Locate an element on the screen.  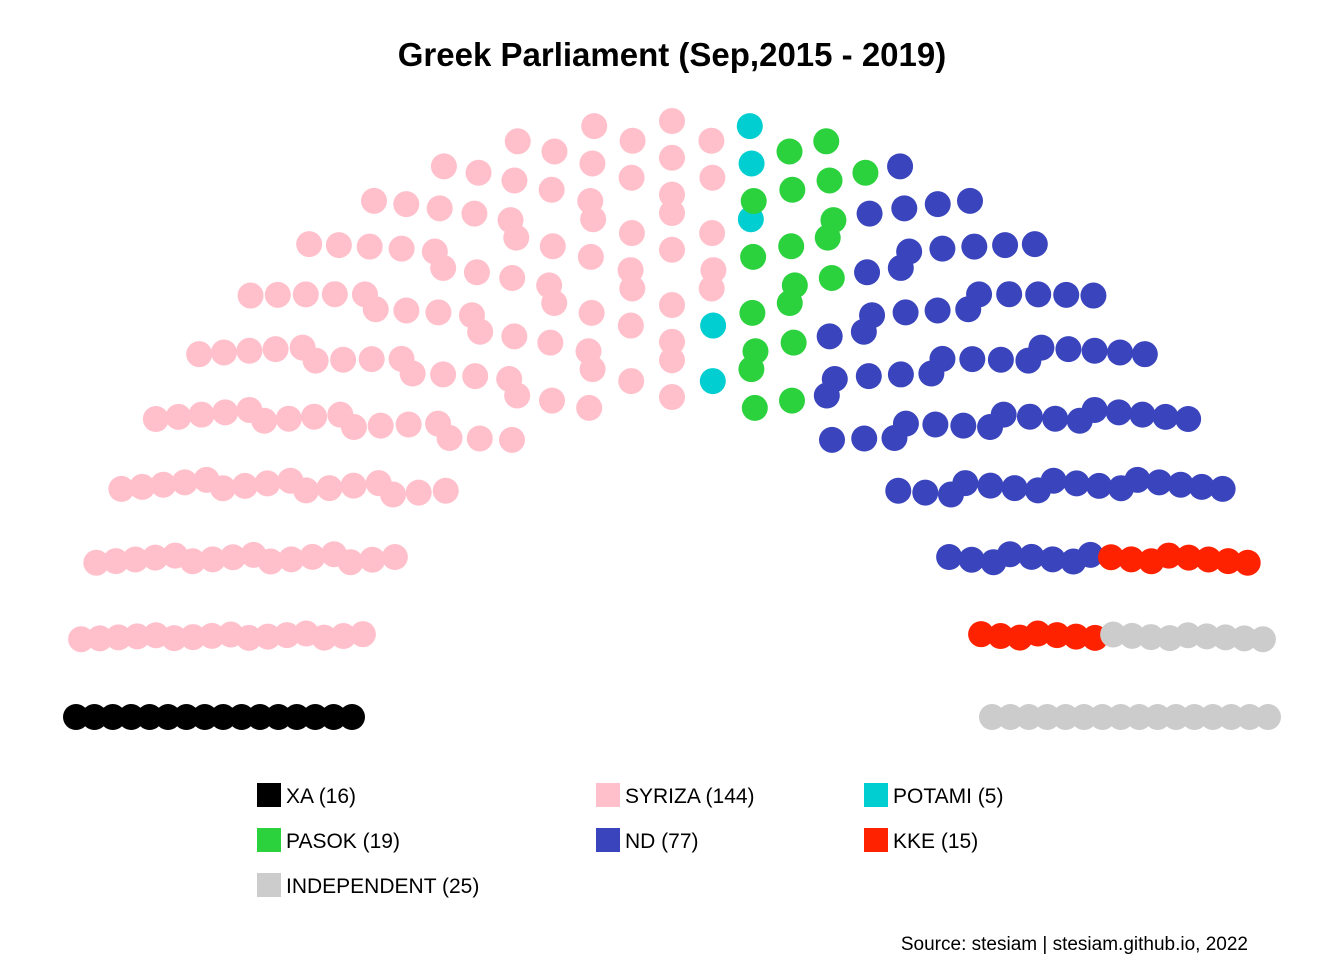
chart-title: Greek Parliament (Sep,2015 - 2019) is located at coordinates (672, 54).